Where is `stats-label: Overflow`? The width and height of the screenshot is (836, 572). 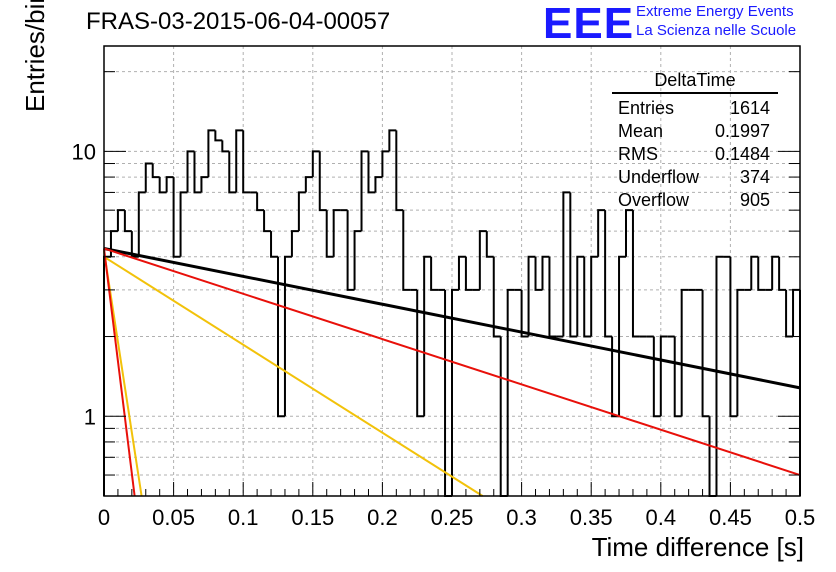 stats-label: Overflow is located at coordinates (654, 200).